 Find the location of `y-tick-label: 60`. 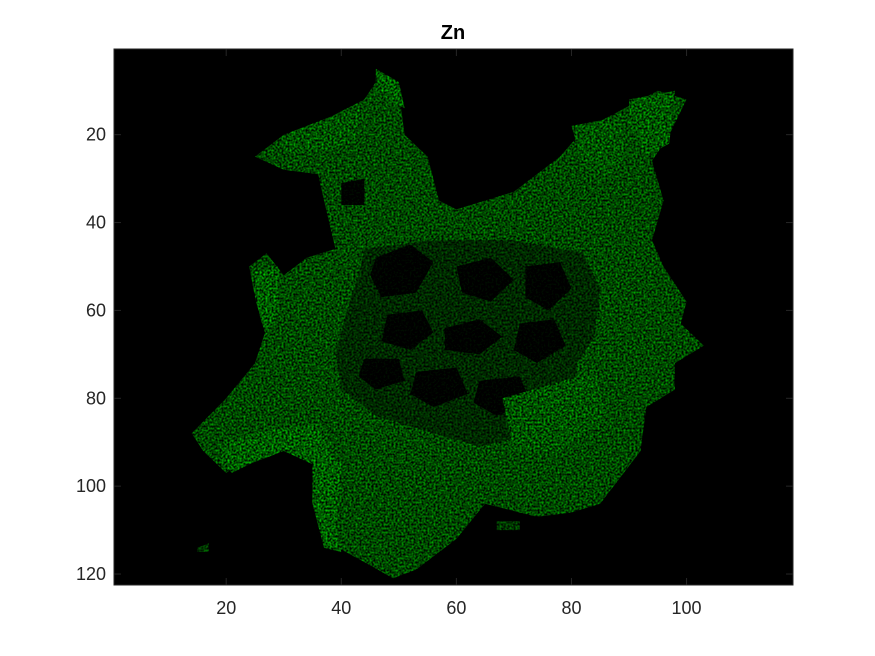

y-tick-label: 60 is located at coordinates (96, 310).